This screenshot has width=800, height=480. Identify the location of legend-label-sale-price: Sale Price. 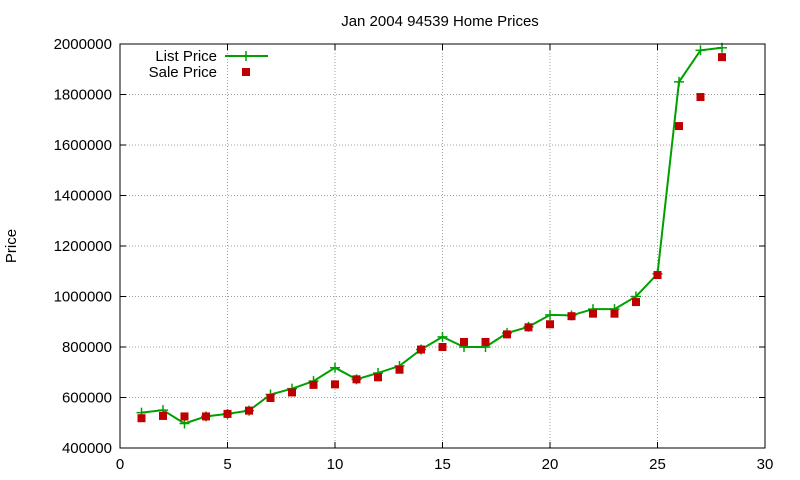
(183, 72).